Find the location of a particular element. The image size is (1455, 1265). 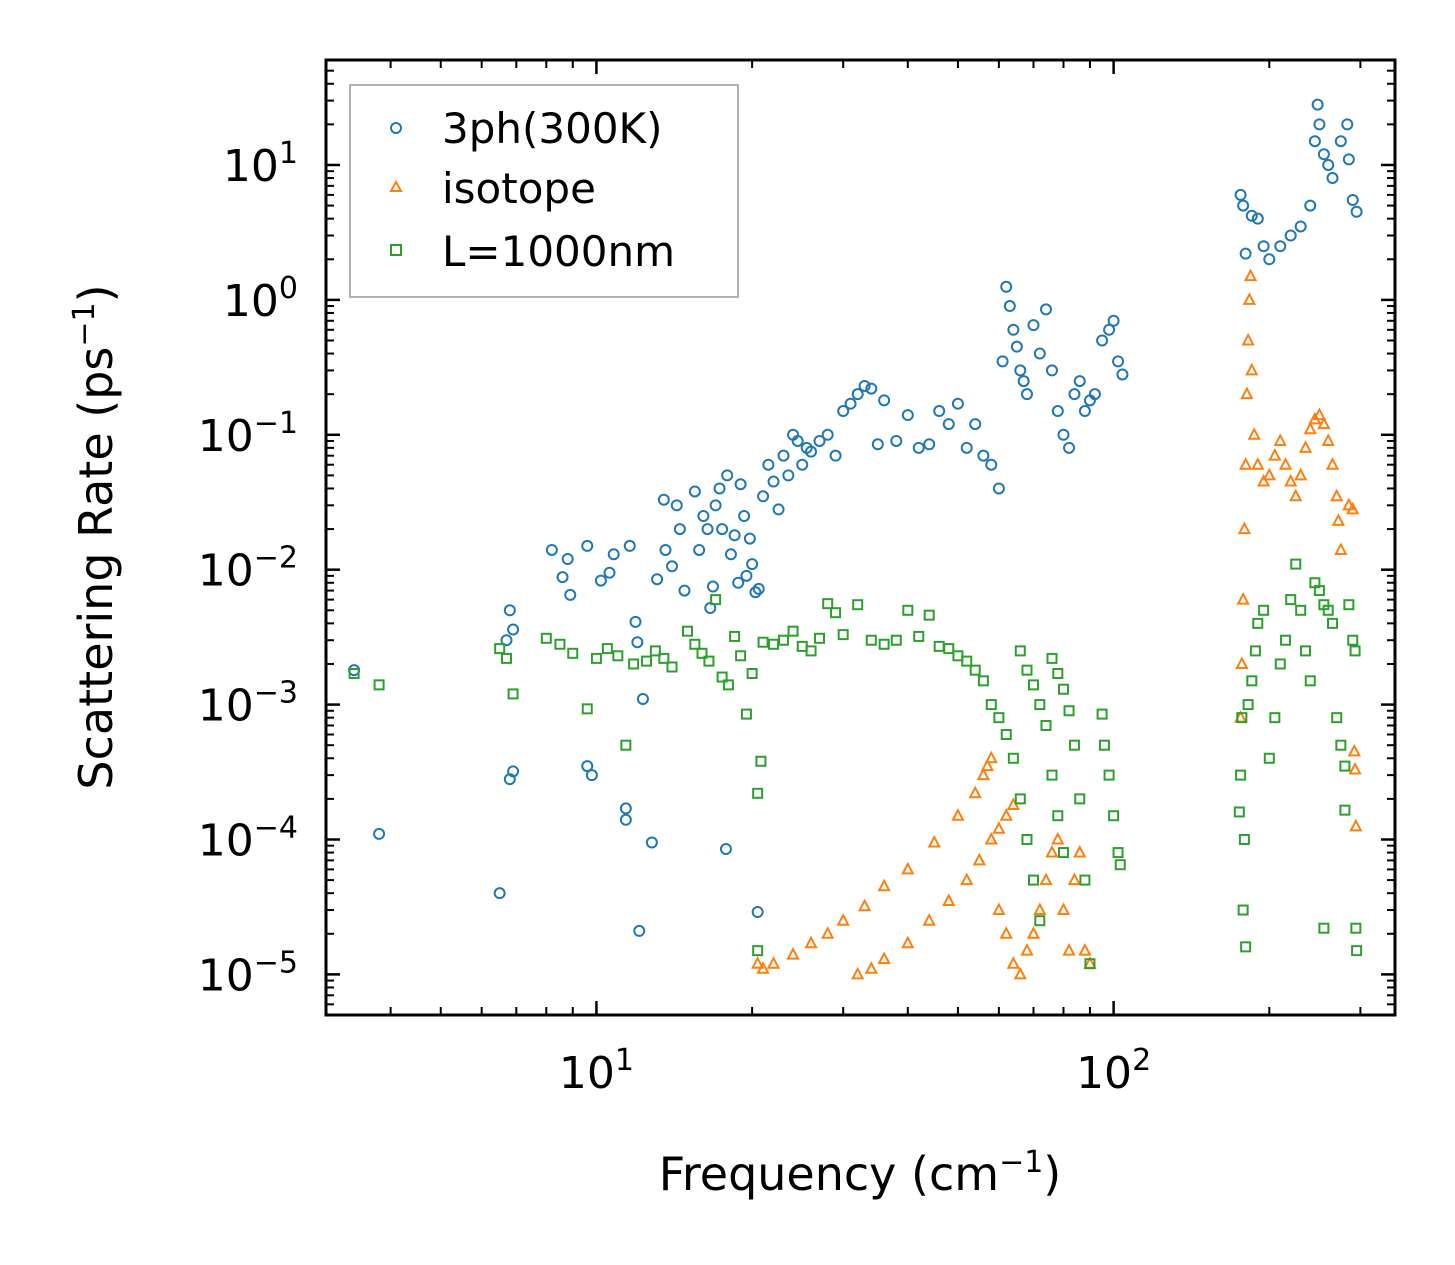

legend-marker-boundary is located at coordinates (396, 250).